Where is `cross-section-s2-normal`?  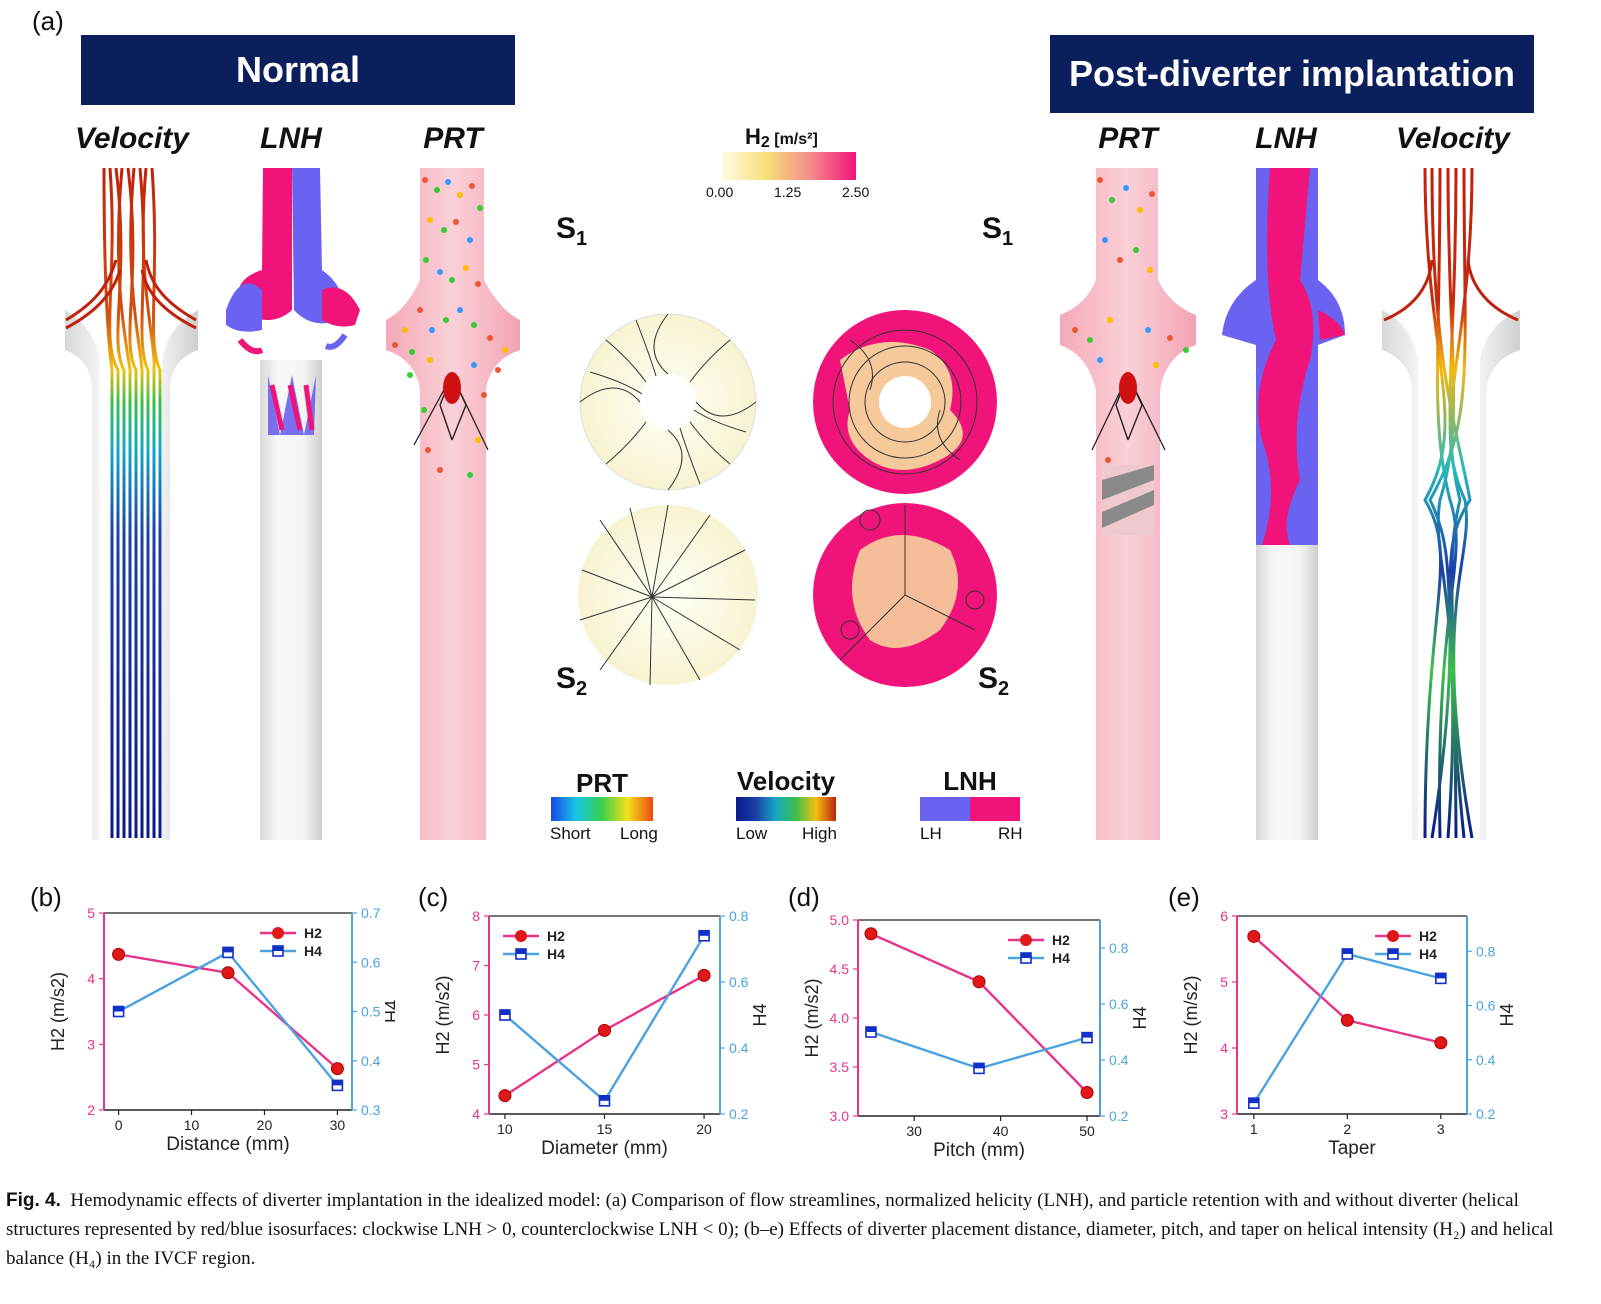 cross-section-s2-normal is located at coordinates (668, 595).